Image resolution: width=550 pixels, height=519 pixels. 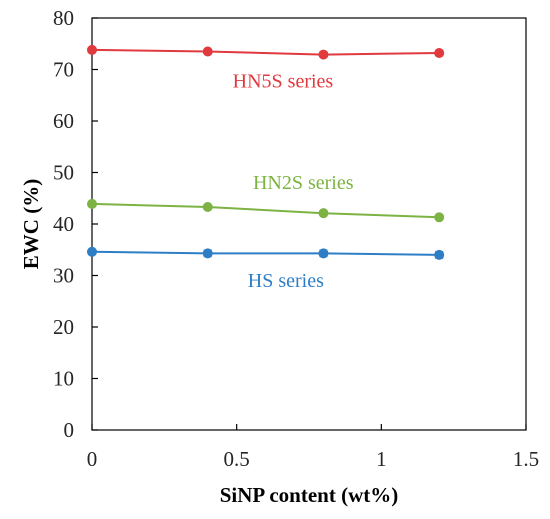 What do you see at coordinates (303, 183) in the screenshot?
I see `hn2s-series-label: HN2S series` at bounding box center [303, 183].